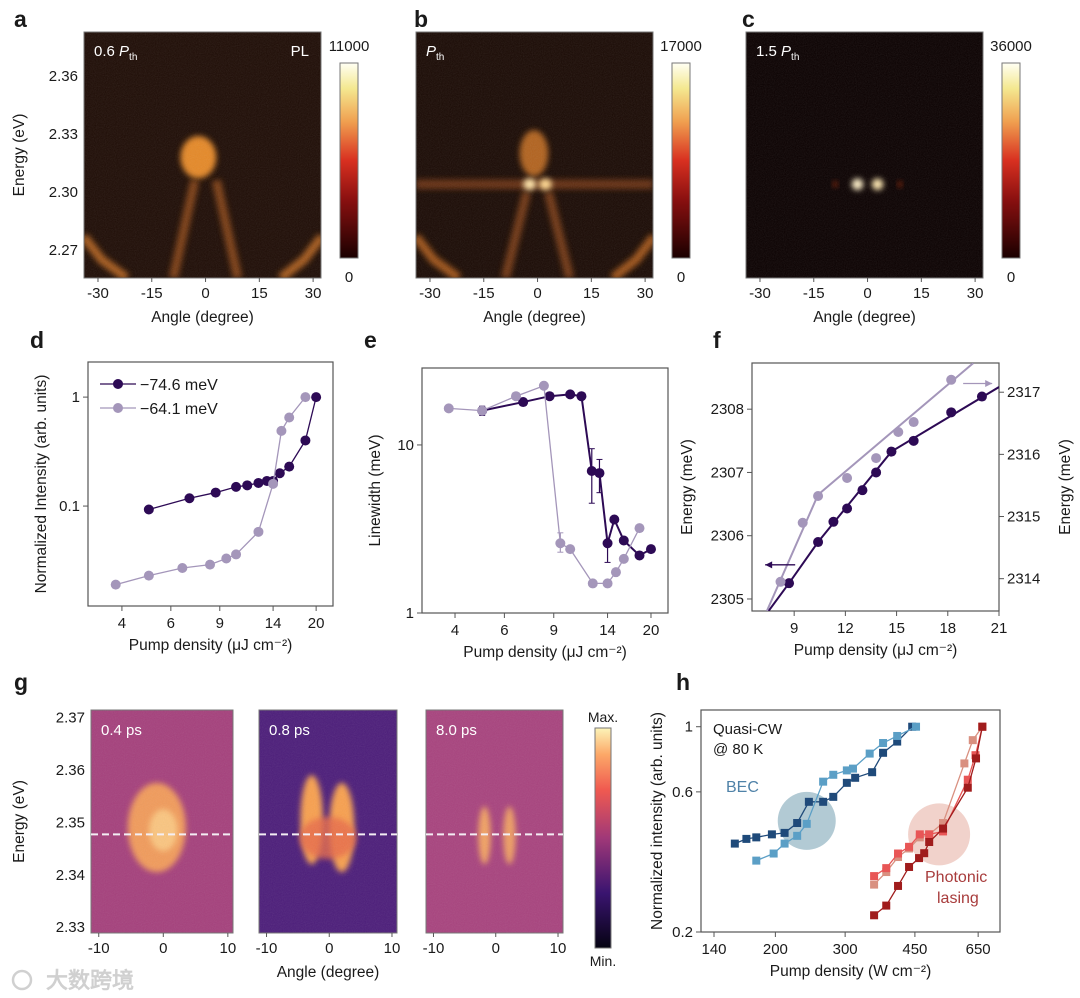 This screenshot has width=1080, height=998. Describe the element at coordinates (603, 717) in the screenshot. I see `colorbar-max-label: Max.` at that location.